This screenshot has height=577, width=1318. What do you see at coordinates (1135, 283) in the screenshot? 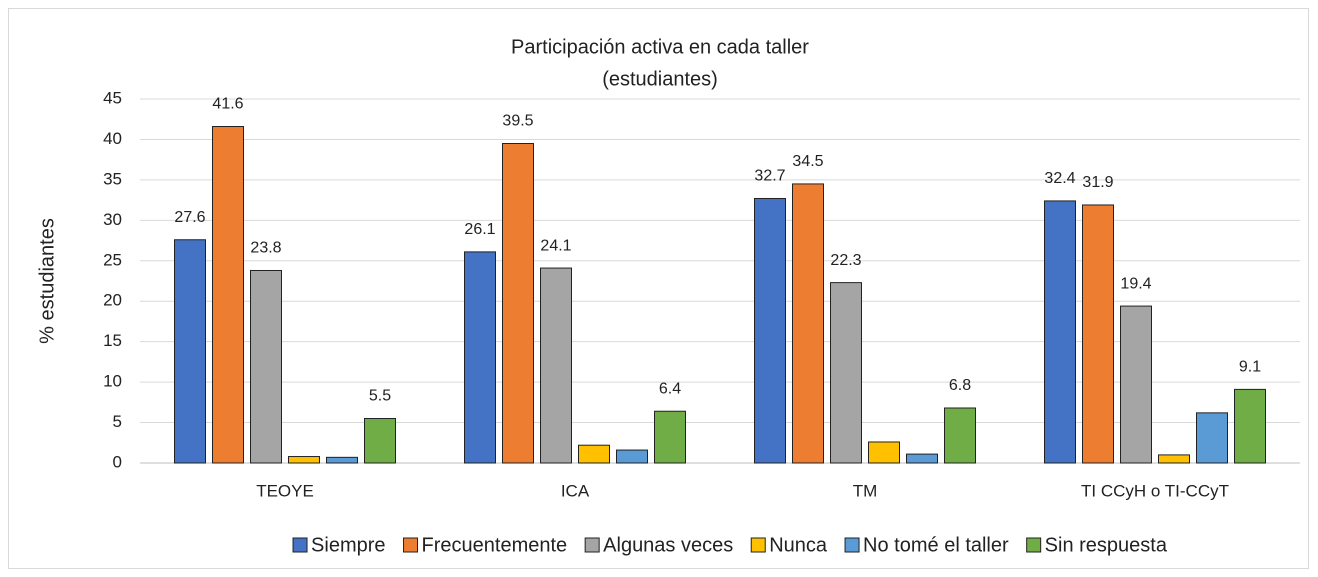
I see `data-label: 19.4` at bounding box center [1135, 283].